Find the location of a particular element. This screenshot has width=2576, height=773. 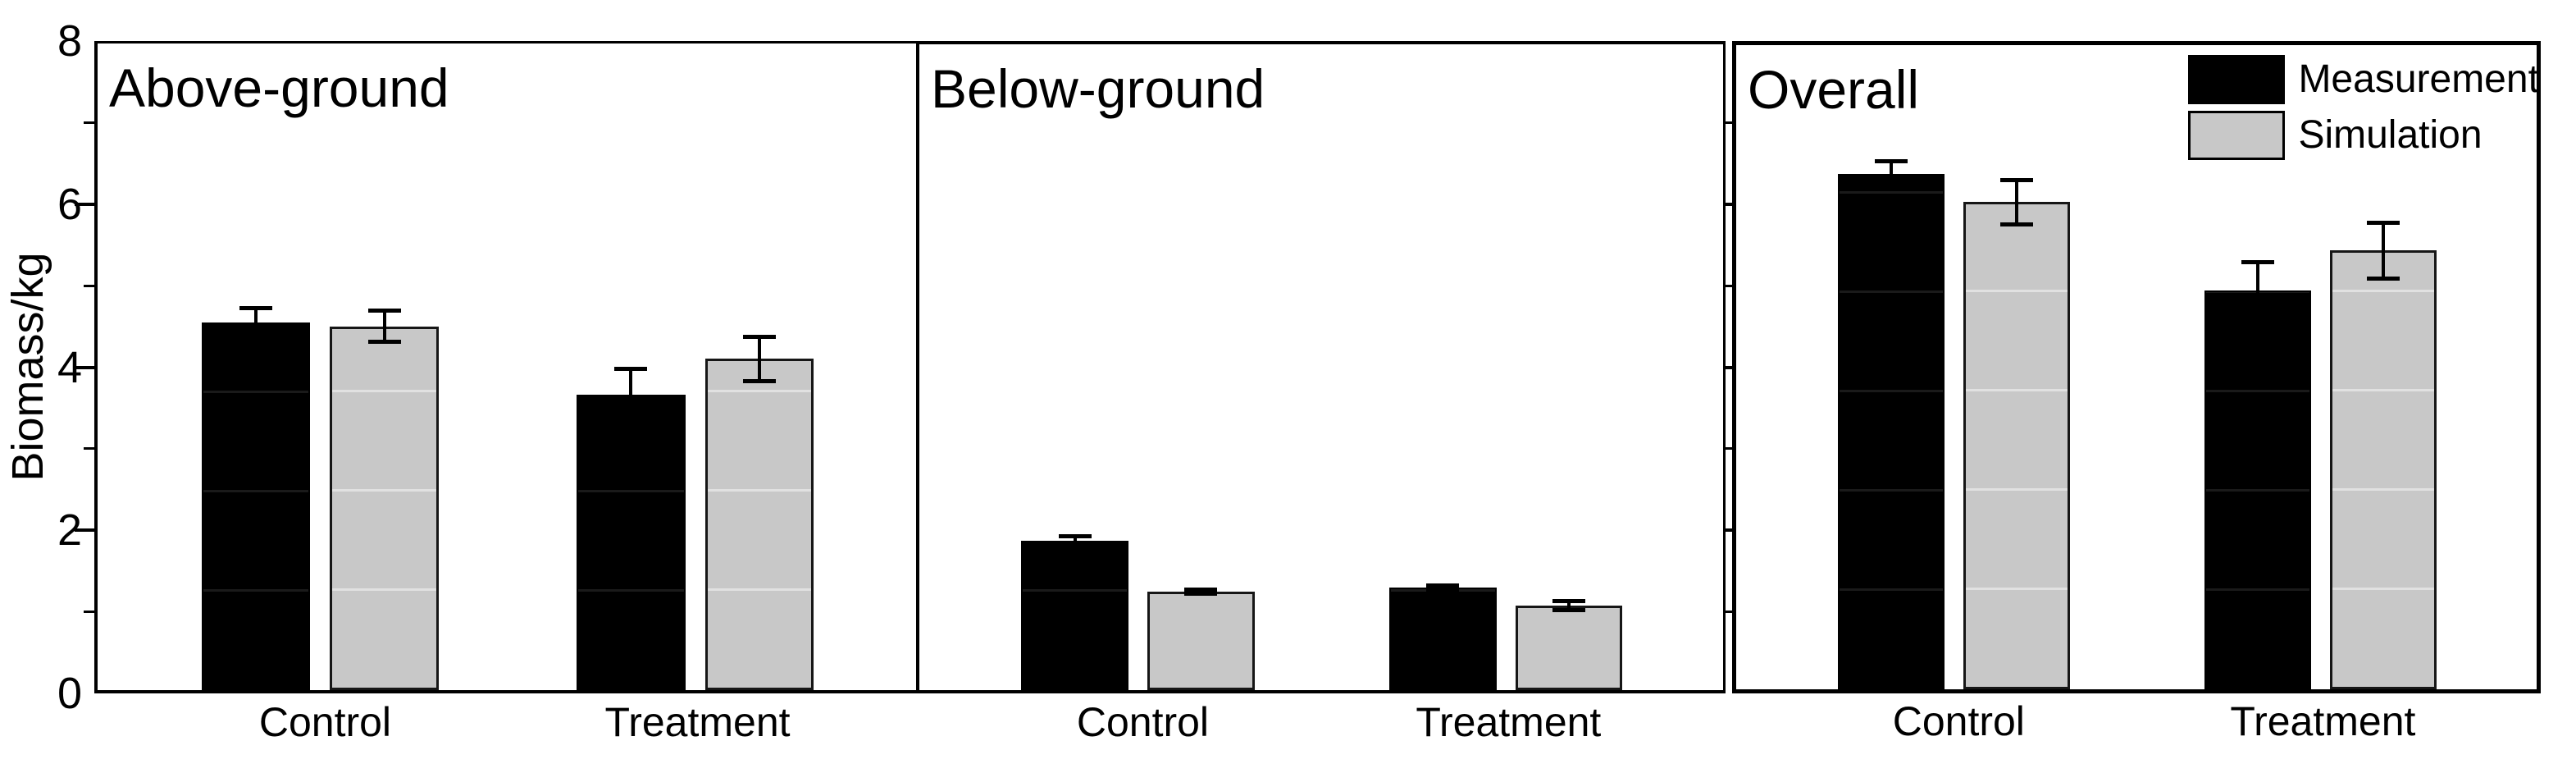

bar-above-ground-treatment-simulation is located at coordinates (759, 524).